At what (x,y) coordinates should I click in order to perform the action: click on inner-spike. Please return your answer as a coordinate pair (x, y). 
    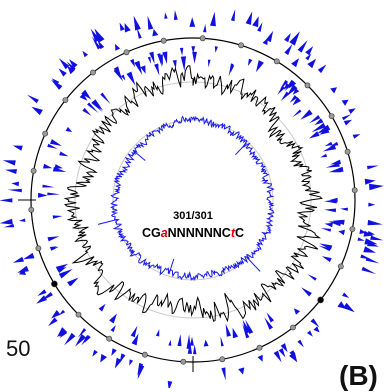
    Looking at the image, I should click on (241, 149).